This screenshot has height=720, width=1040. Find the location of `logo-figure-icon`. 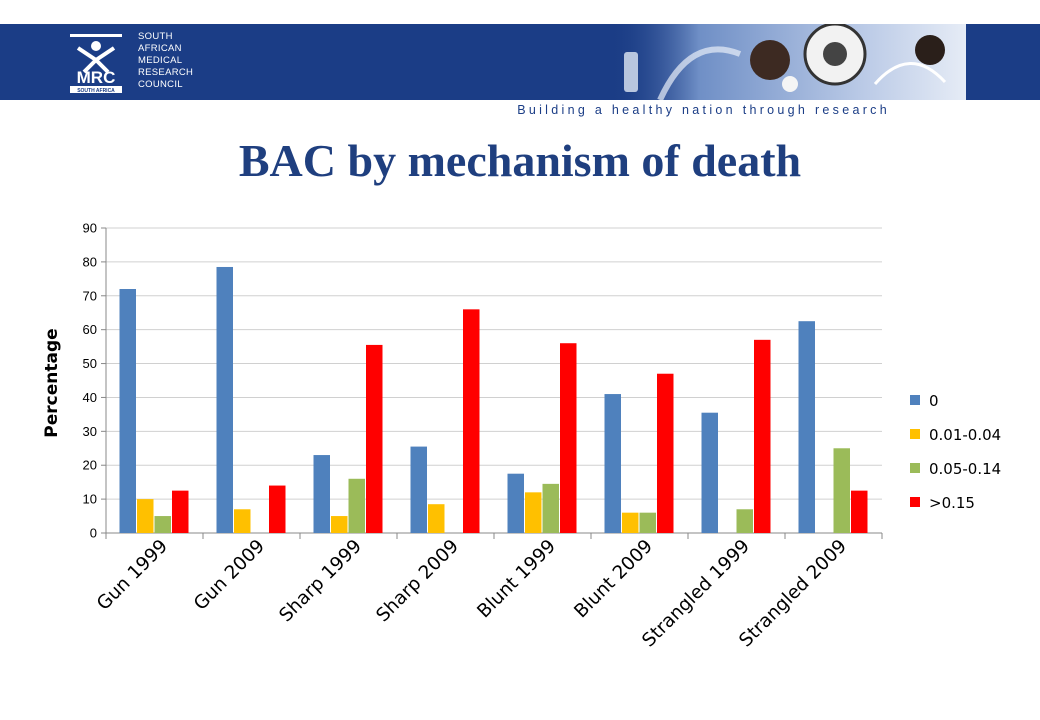

logo-figure-icon is located at coordinates (96, 60).